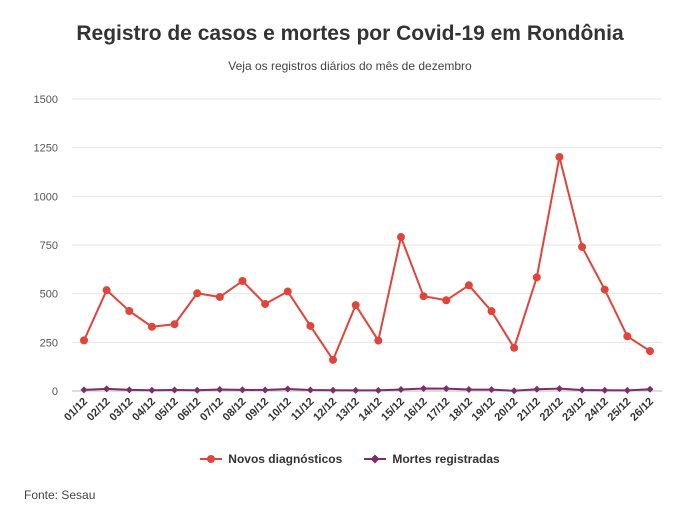 Image resolution: width=700 pixels, height=513 pixels. I want to click on y-tick-label: 250, so click(49, 343).